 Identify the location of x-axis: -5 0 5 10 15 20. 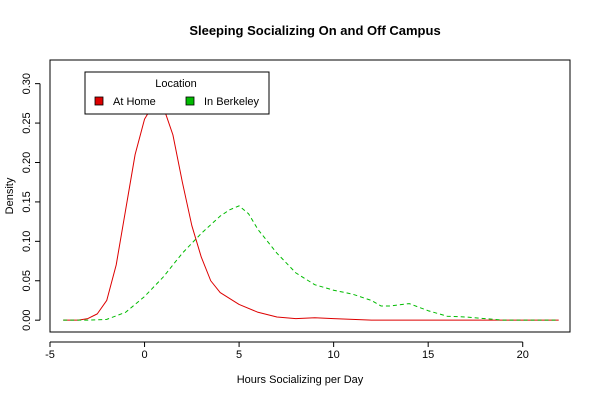
(287, 351).